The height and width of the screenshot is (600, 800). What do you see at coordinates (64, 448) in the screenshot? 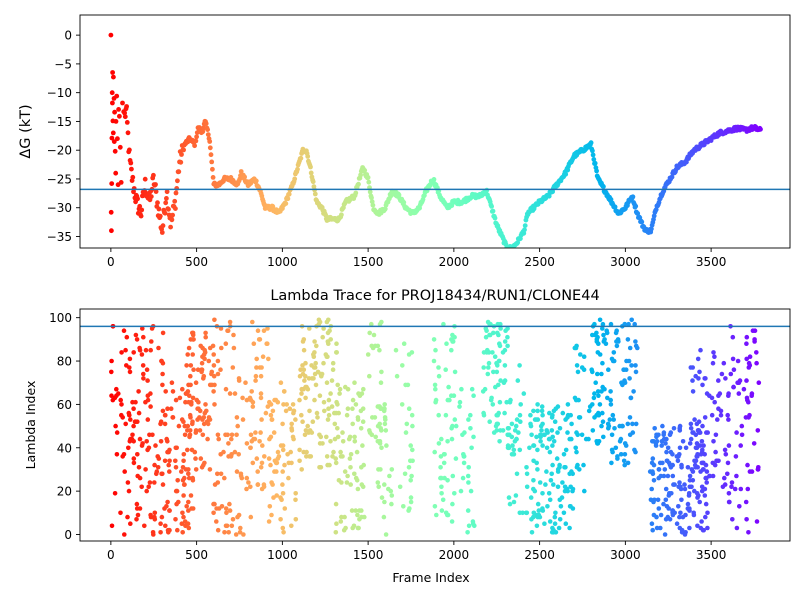
I see `y-tick-label: 40` at bounding box center [64, 448].